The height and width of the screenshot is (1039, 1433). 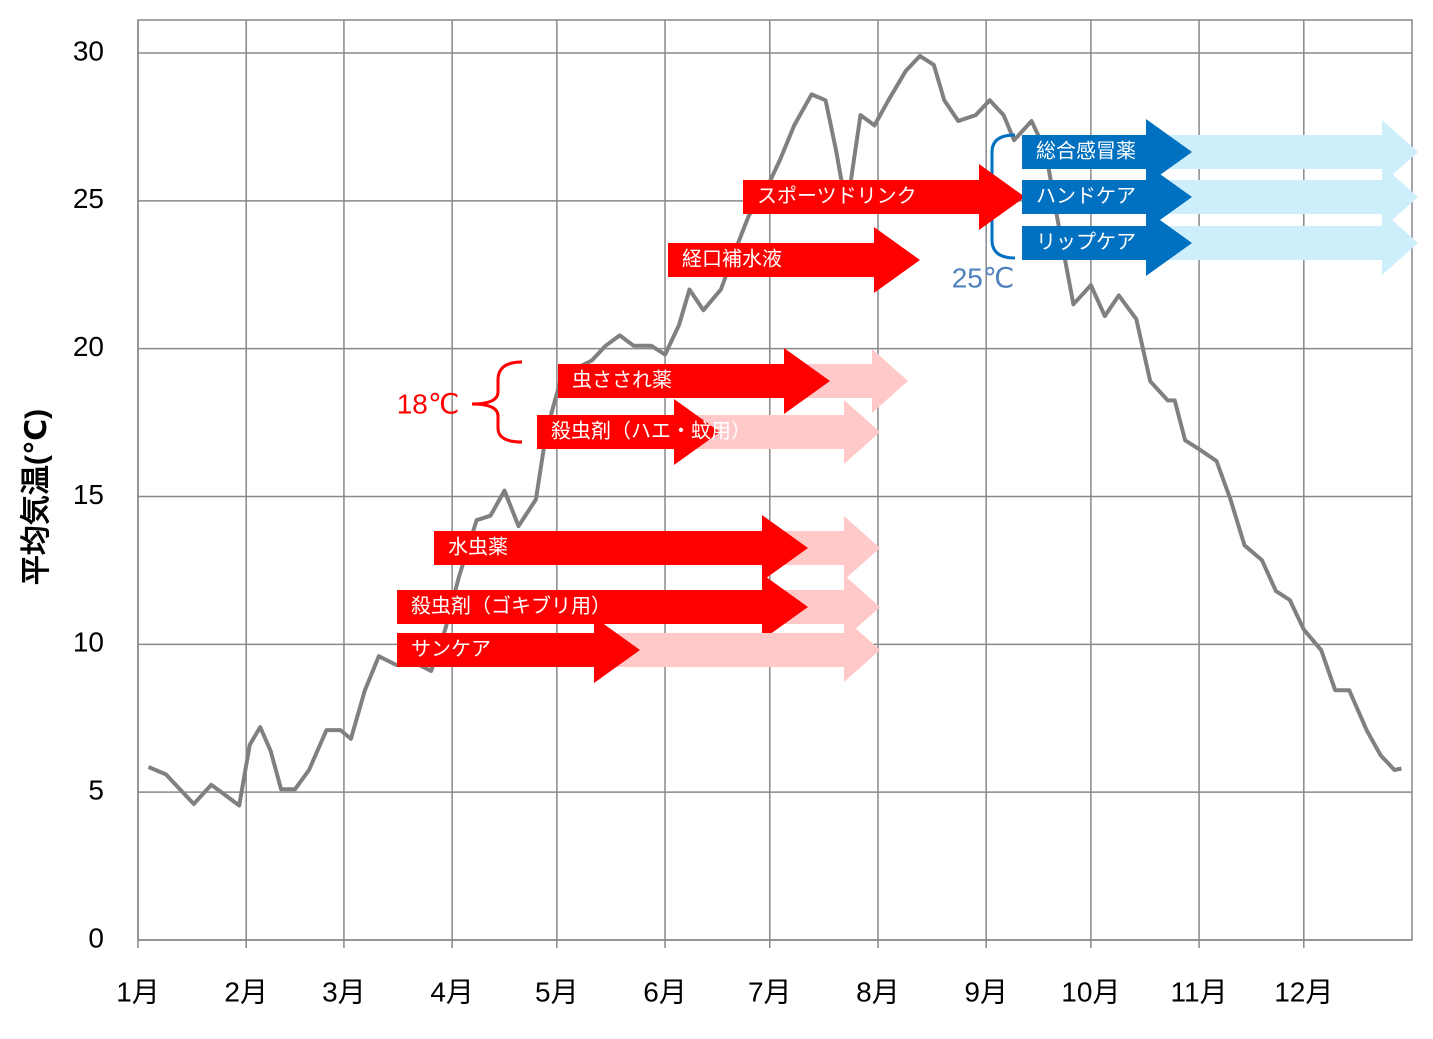 I want to click on x-tick-label: 11月, so click(x=1199, y=991).